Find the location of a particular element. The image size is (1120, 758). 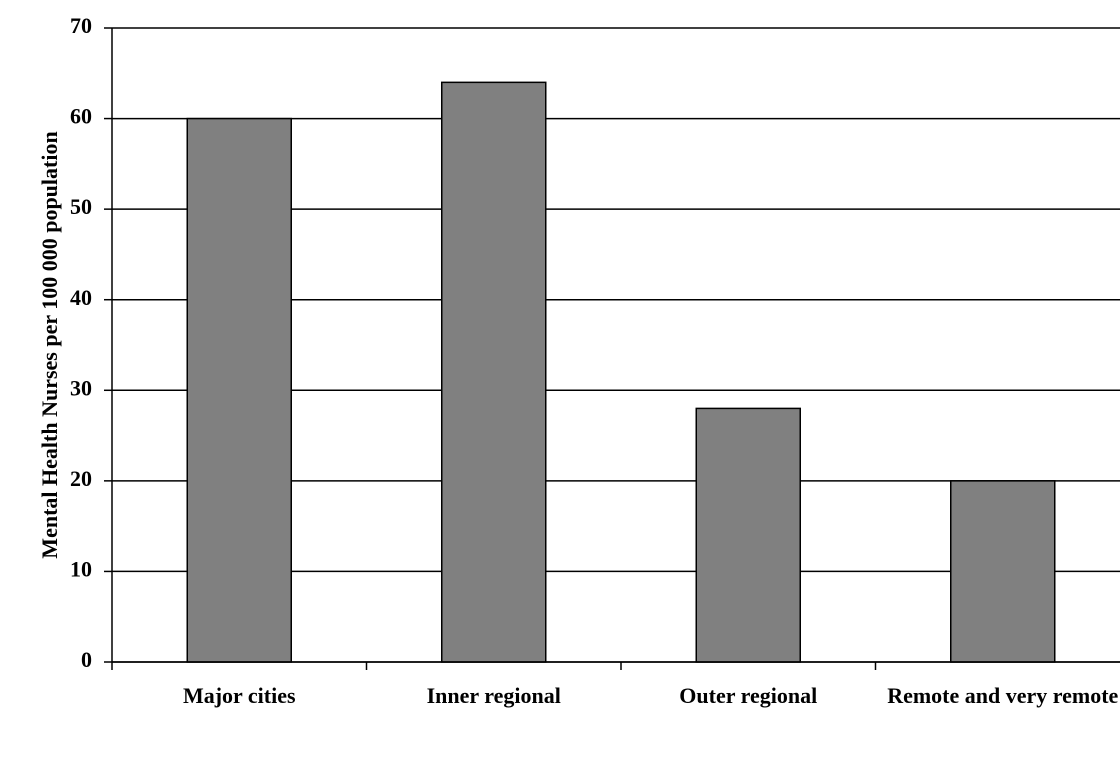

x-tick-label: Inner regional is located at coordinates (493, 695).